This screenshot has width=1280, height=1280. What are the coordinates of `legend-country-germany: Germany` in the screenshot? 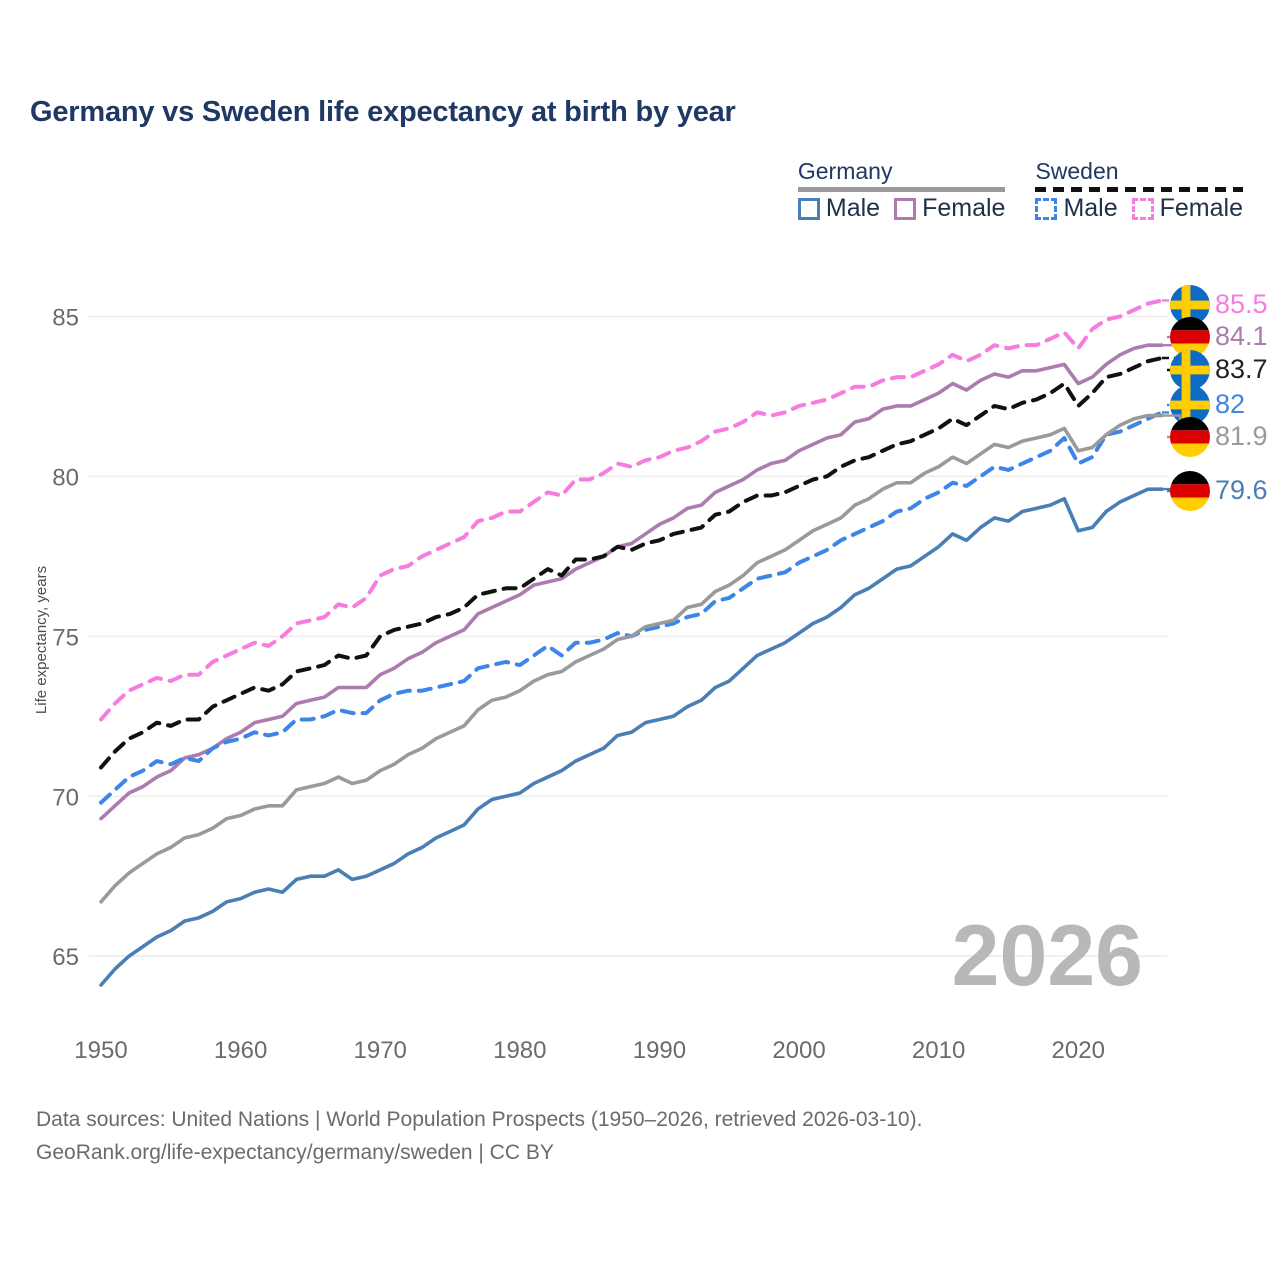 It's located at (845, 171).